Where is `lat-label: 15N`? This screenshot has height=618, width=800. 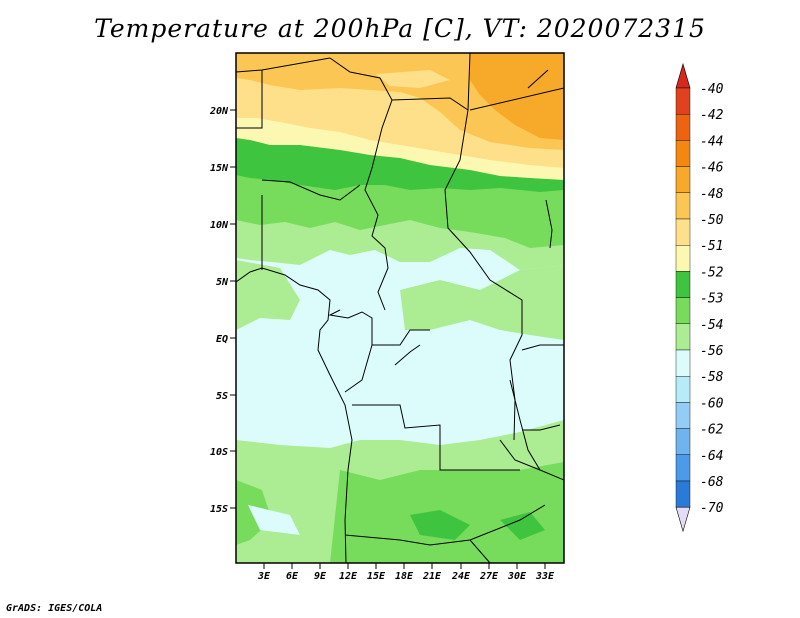 lat-label: 15N is located at coordinates (219, 168).